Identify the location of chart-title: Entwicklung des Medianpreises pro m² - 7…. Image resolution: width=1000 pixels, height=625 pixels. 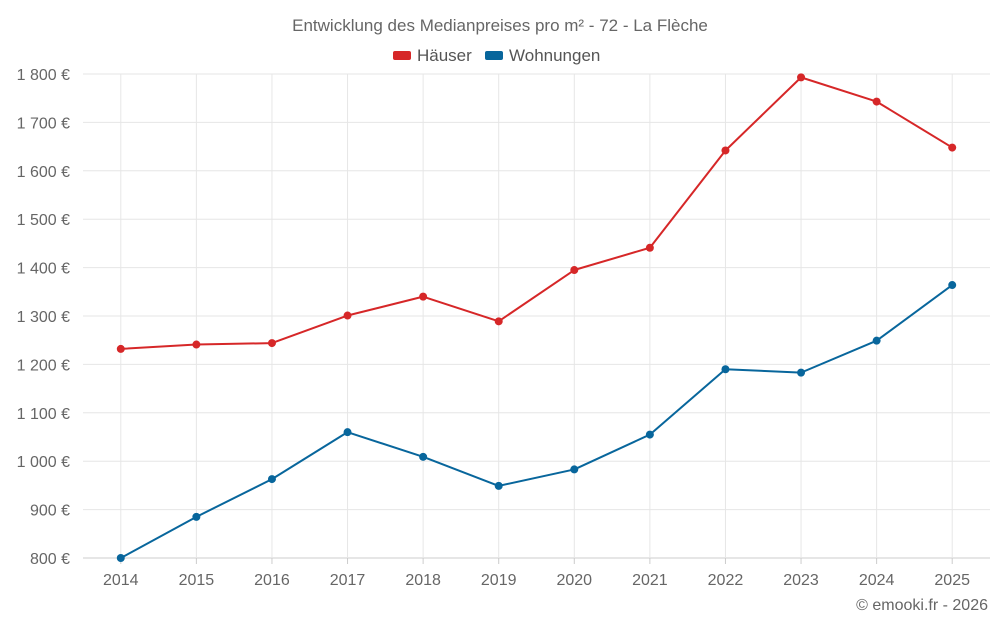
(500, 25).